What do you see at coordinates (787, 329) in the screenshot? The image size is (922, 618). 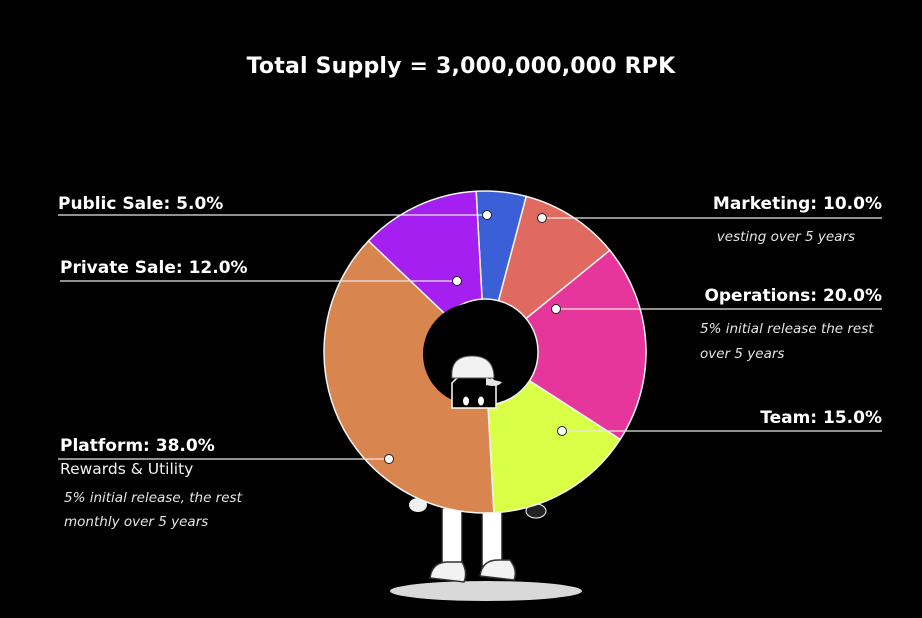 I see `note-operations-1: 5% initial release the rest` at bounding box center [787, 329].